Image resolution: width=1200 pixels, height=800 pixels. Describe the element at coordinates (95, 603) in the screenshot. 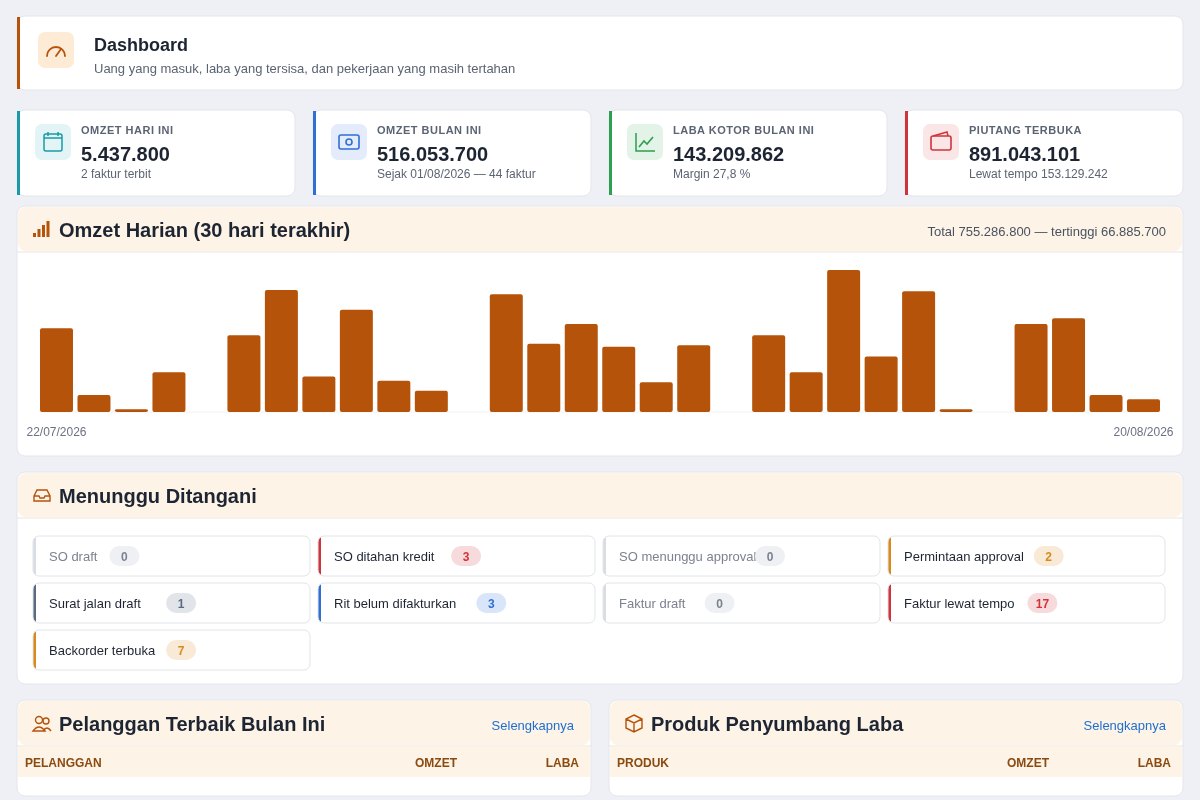

I see `category-label: Surat jalan draft` at that location.